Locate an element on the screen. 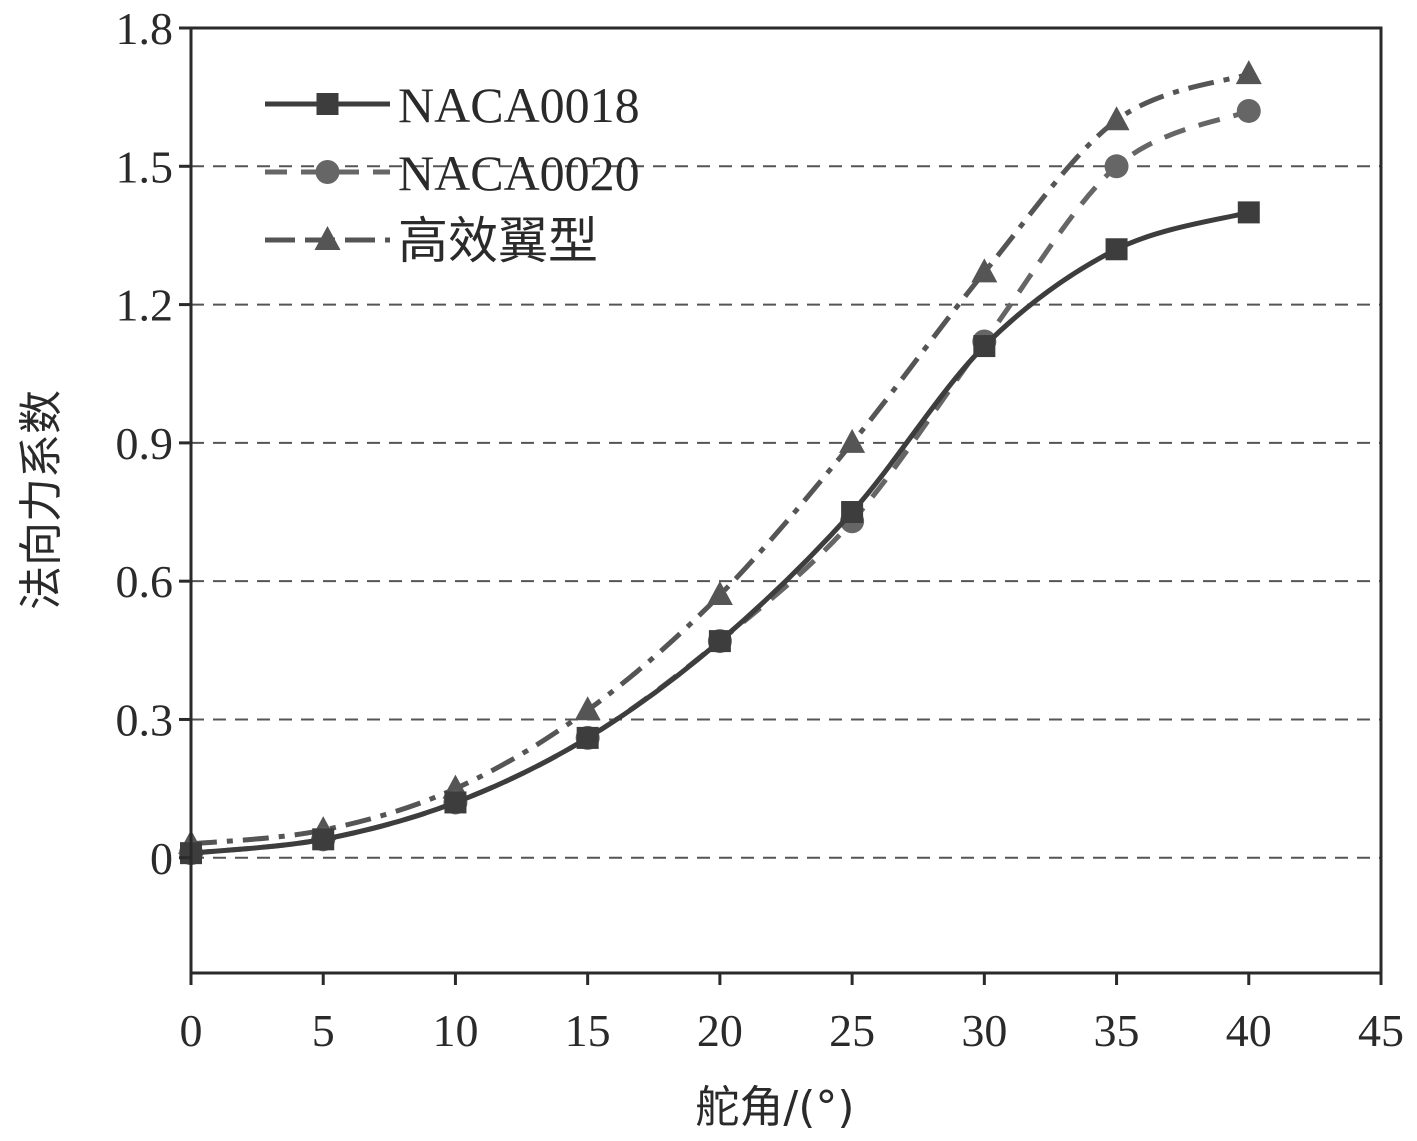 This screenshot has width=1417, height=1141. x-tick-label-40: 40 is located at coordinates (1249, 1030).